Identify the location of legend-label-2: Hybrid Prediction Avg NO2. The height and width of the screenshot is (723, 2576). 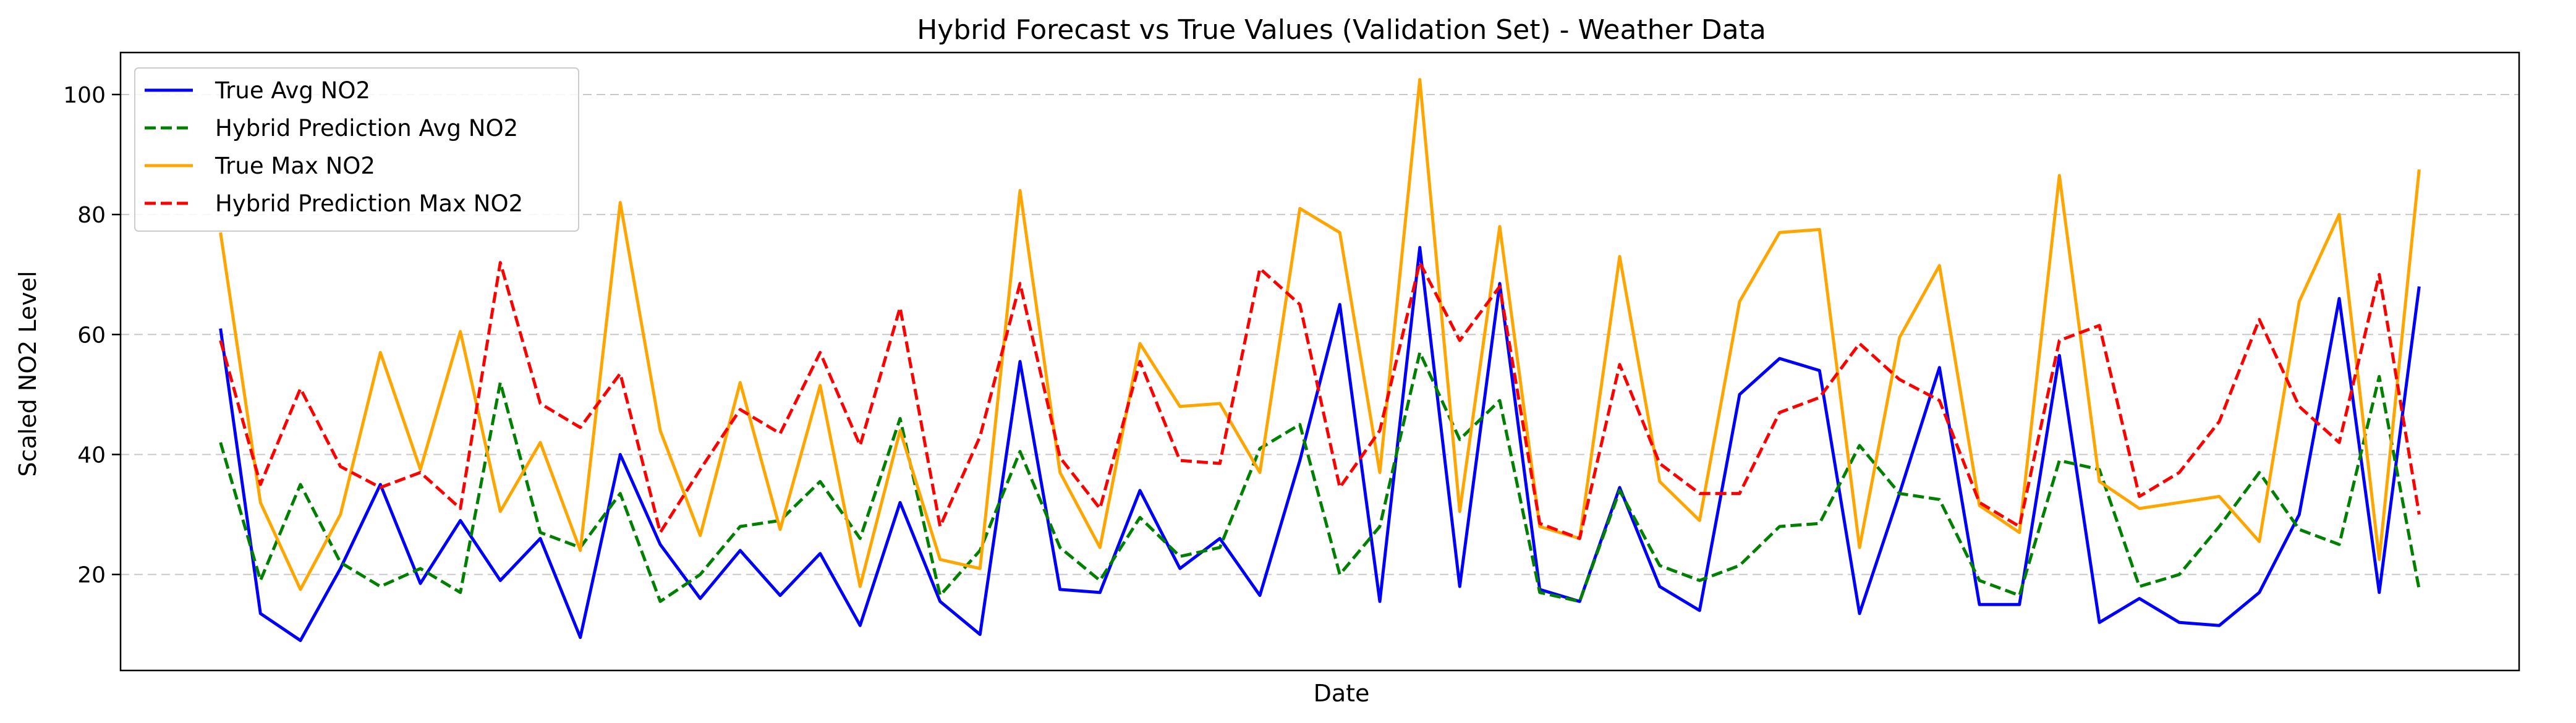
(366, 128).